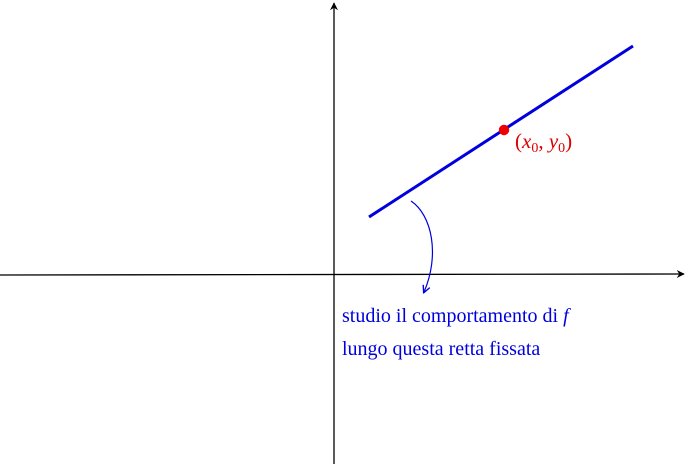 The image size is (687, 464). Describe the element at coordinates (504, 130) in the screenshot. I see `point-marker` at that location.